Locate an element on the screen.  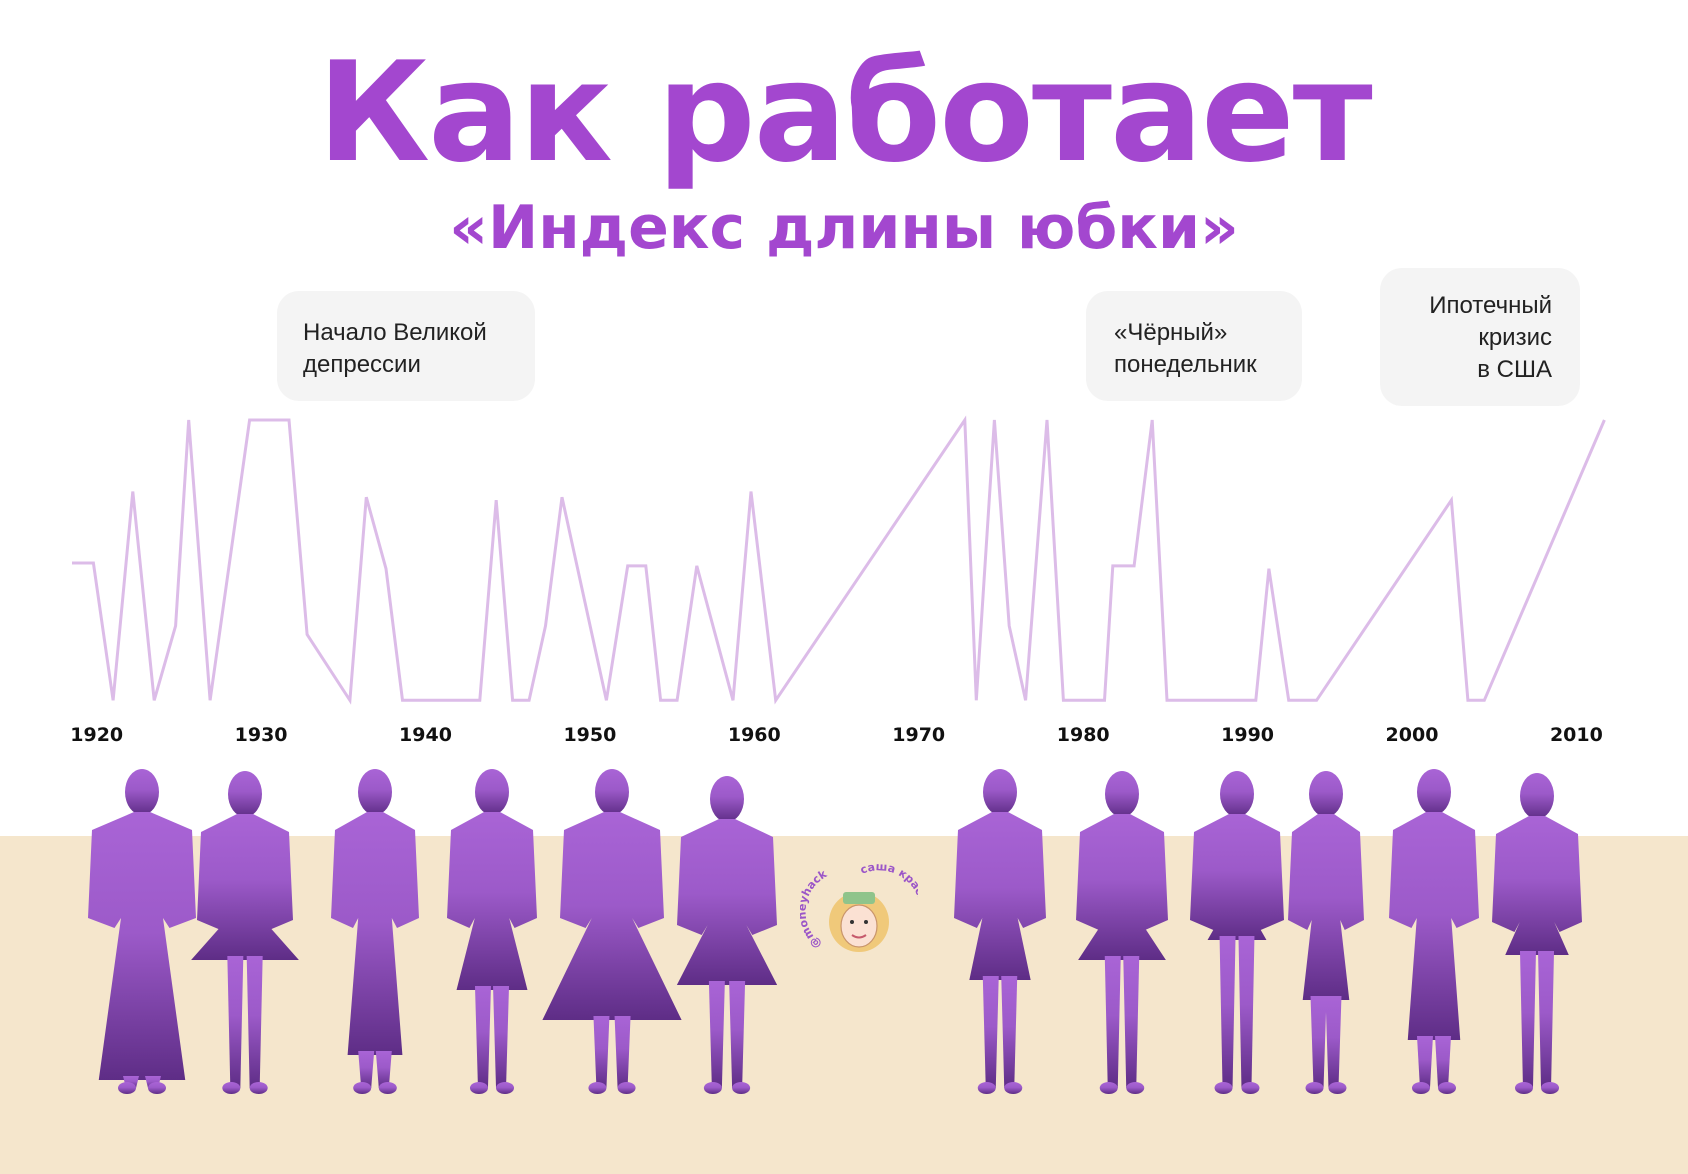
callout-line: в США is located at coordinates (1514, 369).